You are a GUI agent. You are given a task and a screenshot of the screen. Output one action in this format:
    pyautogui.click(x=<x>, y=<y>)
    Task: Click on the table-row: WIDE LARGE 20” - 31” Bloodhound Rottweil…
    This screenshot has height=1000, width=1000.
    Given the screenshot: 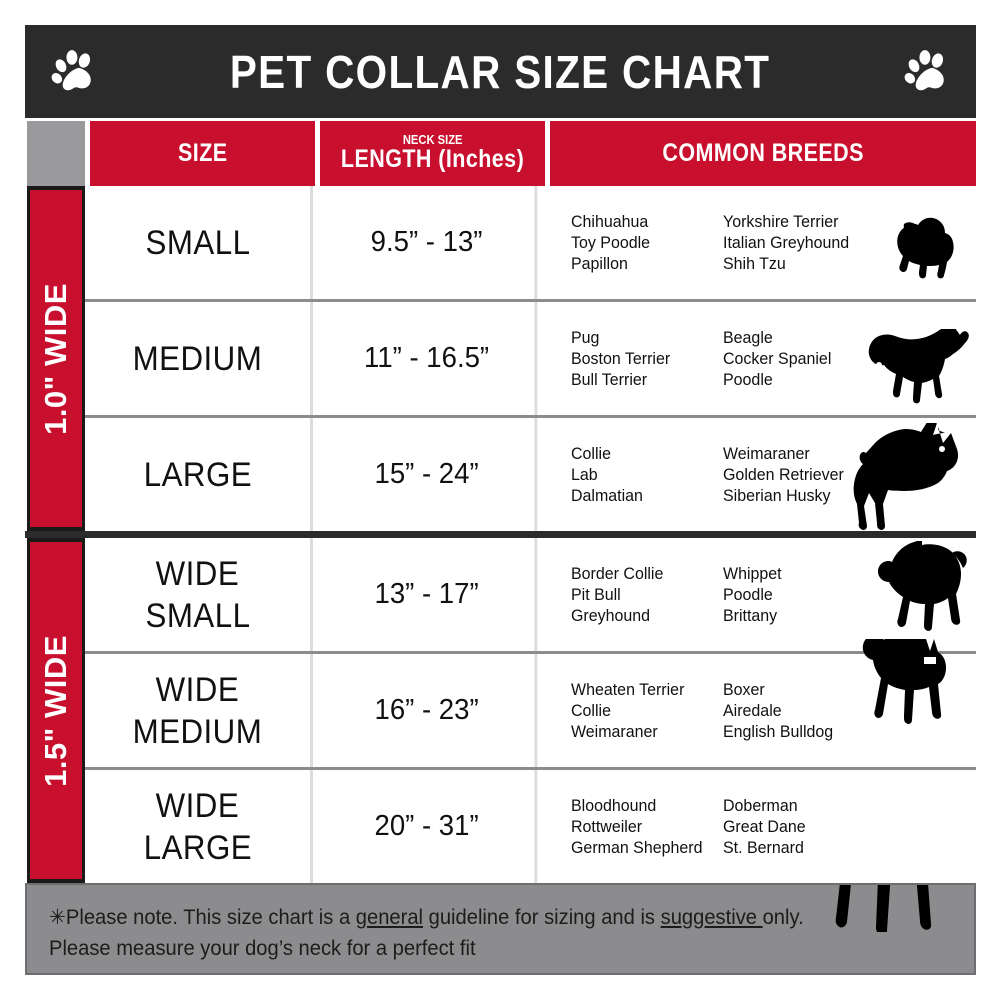 What is the action you would take?
    pyautogui.click(x=530, y=826)
    